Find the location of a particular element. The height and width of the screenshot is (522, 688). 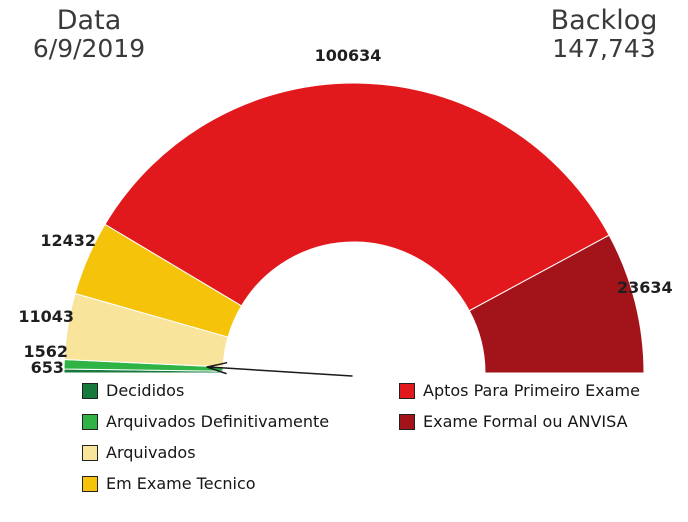

value-label-exame-formal: 23634 is located at coordinates (645, 287).